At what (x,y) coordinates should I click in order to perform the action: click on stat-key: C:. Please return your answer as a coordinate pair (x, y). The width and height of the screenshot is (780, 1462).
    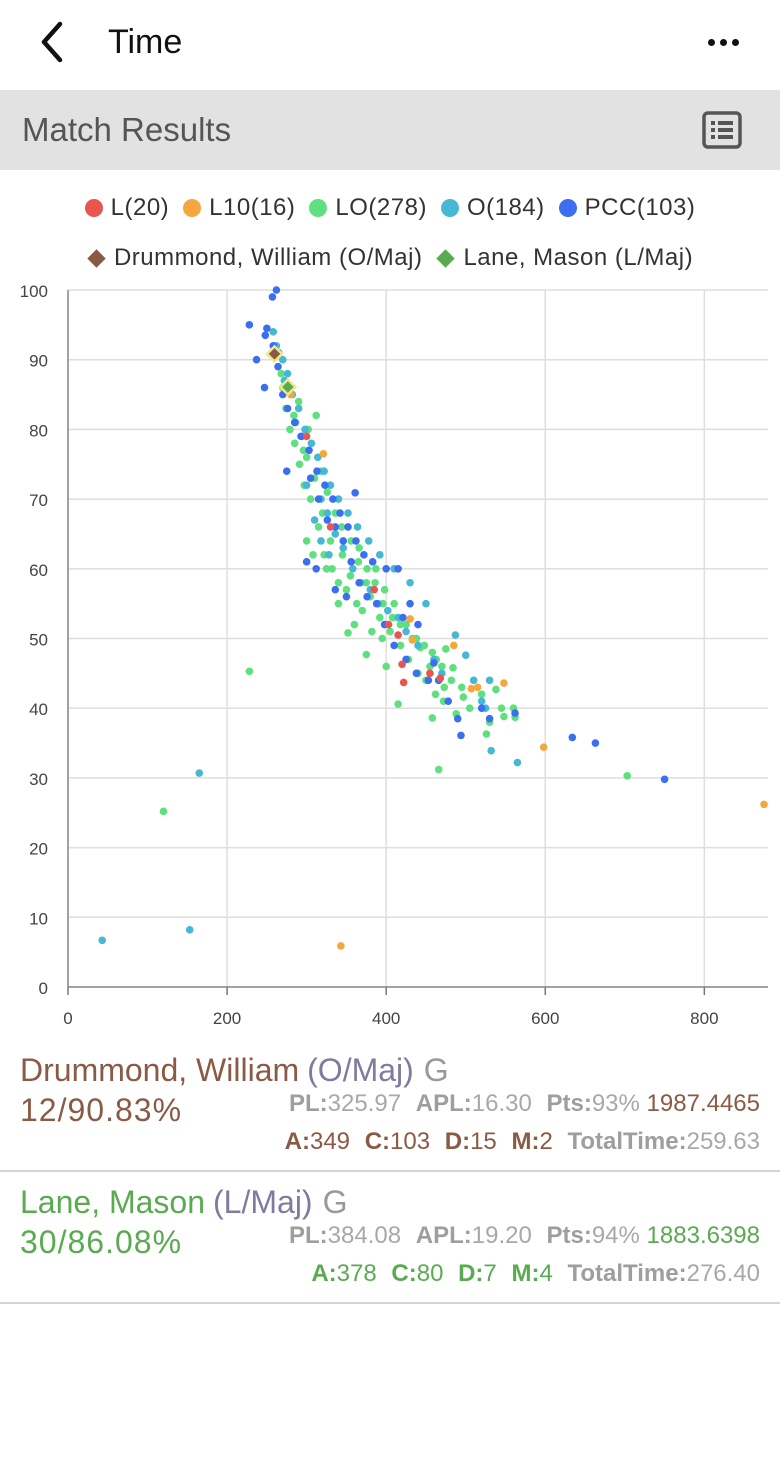
    Looking at the image, I should click on (404, 1273).